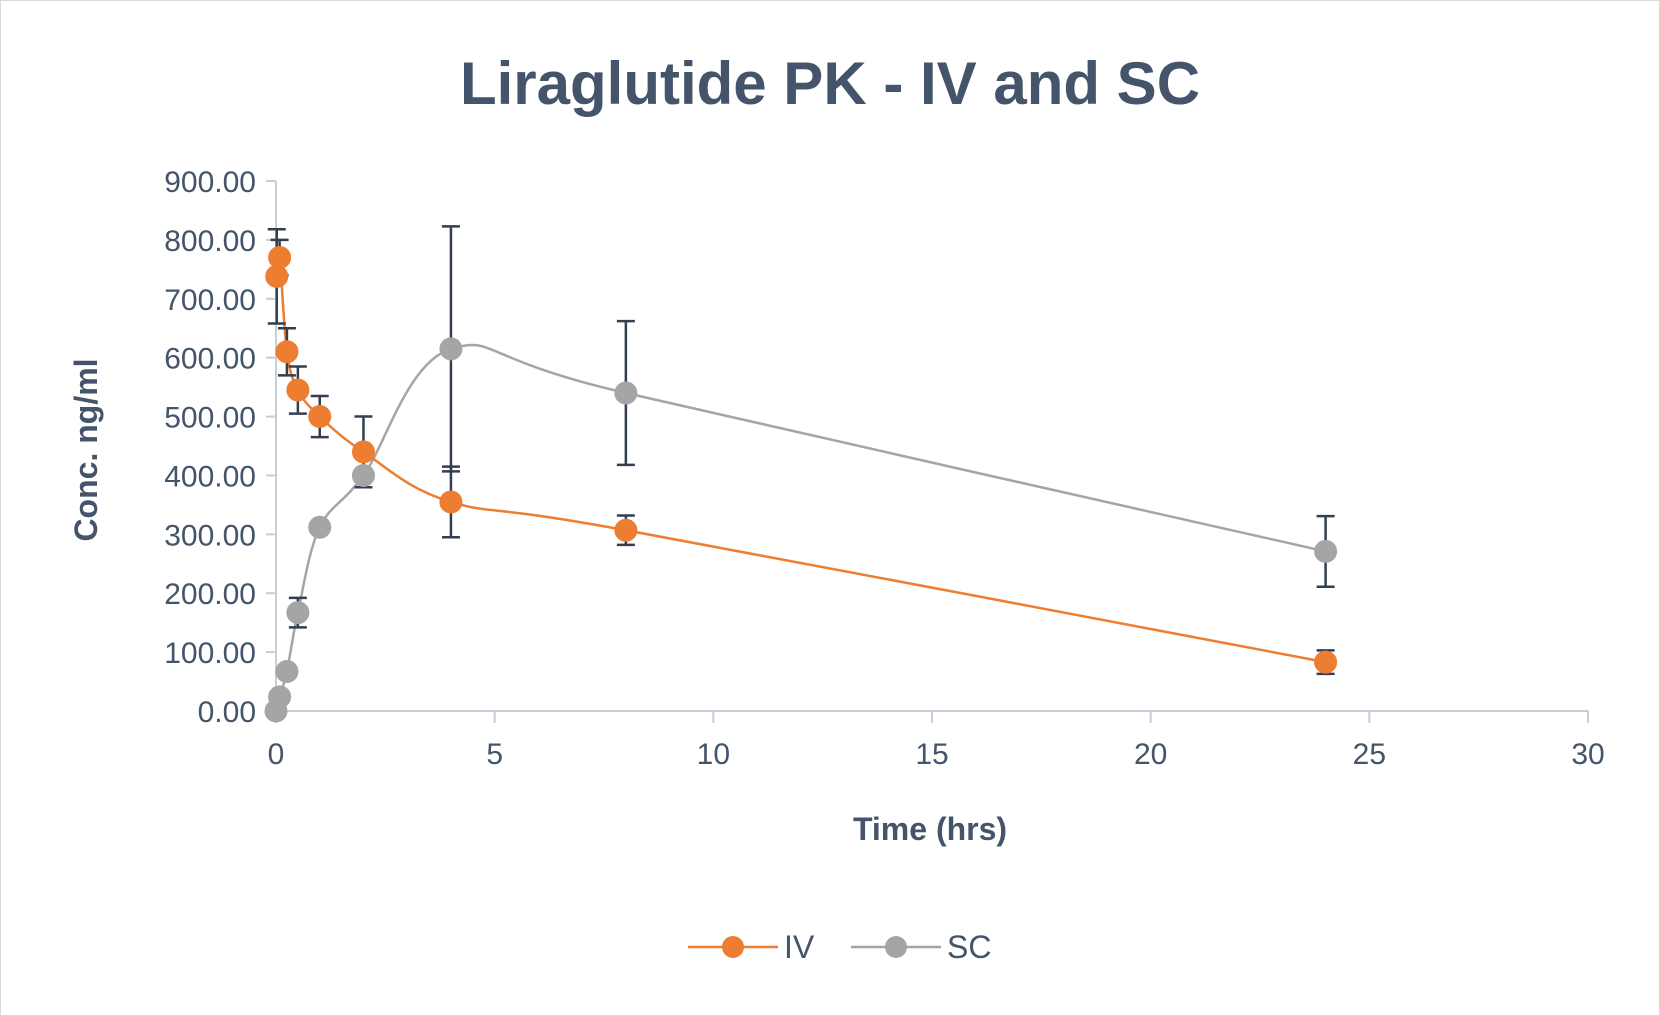 This screenshot has width=1660, height=1016. What do you see at coordinates (210, 535) in the screenshot?
I see `y-tick-label: 300.00` at bounding box center [210, 535].